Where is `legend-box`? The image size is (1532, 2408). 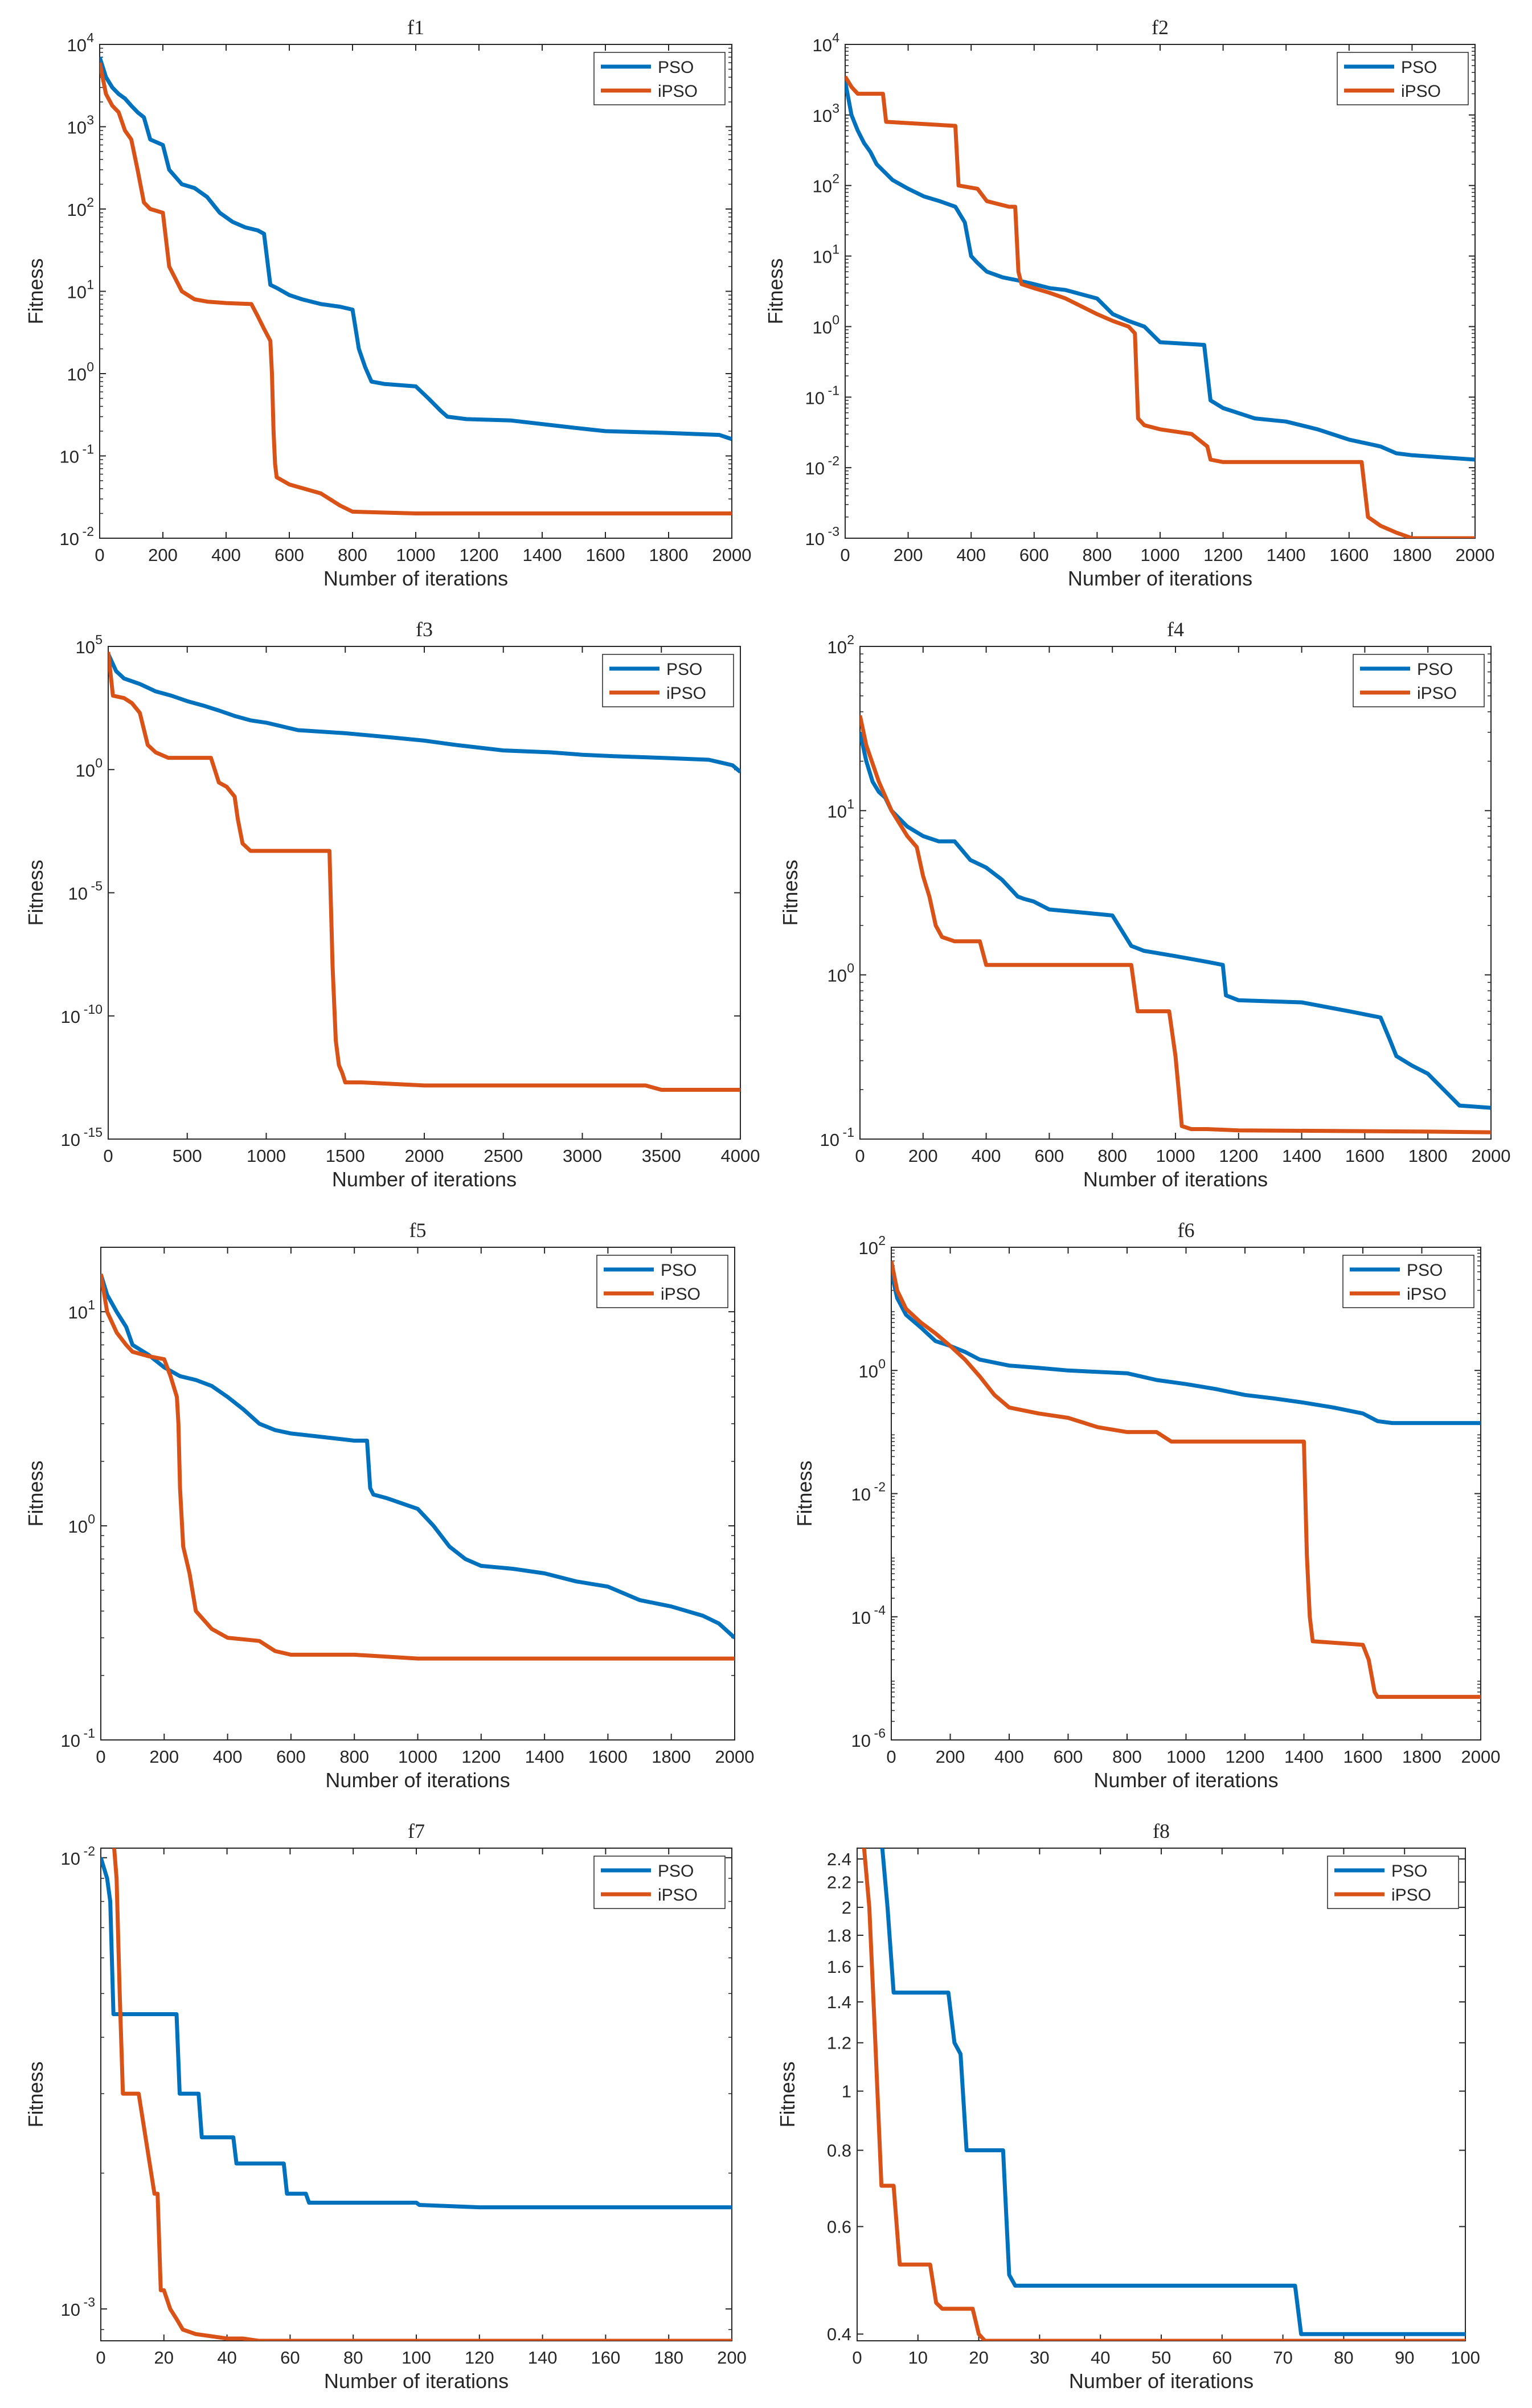
legend-box is located at coordinates (662, 1281).